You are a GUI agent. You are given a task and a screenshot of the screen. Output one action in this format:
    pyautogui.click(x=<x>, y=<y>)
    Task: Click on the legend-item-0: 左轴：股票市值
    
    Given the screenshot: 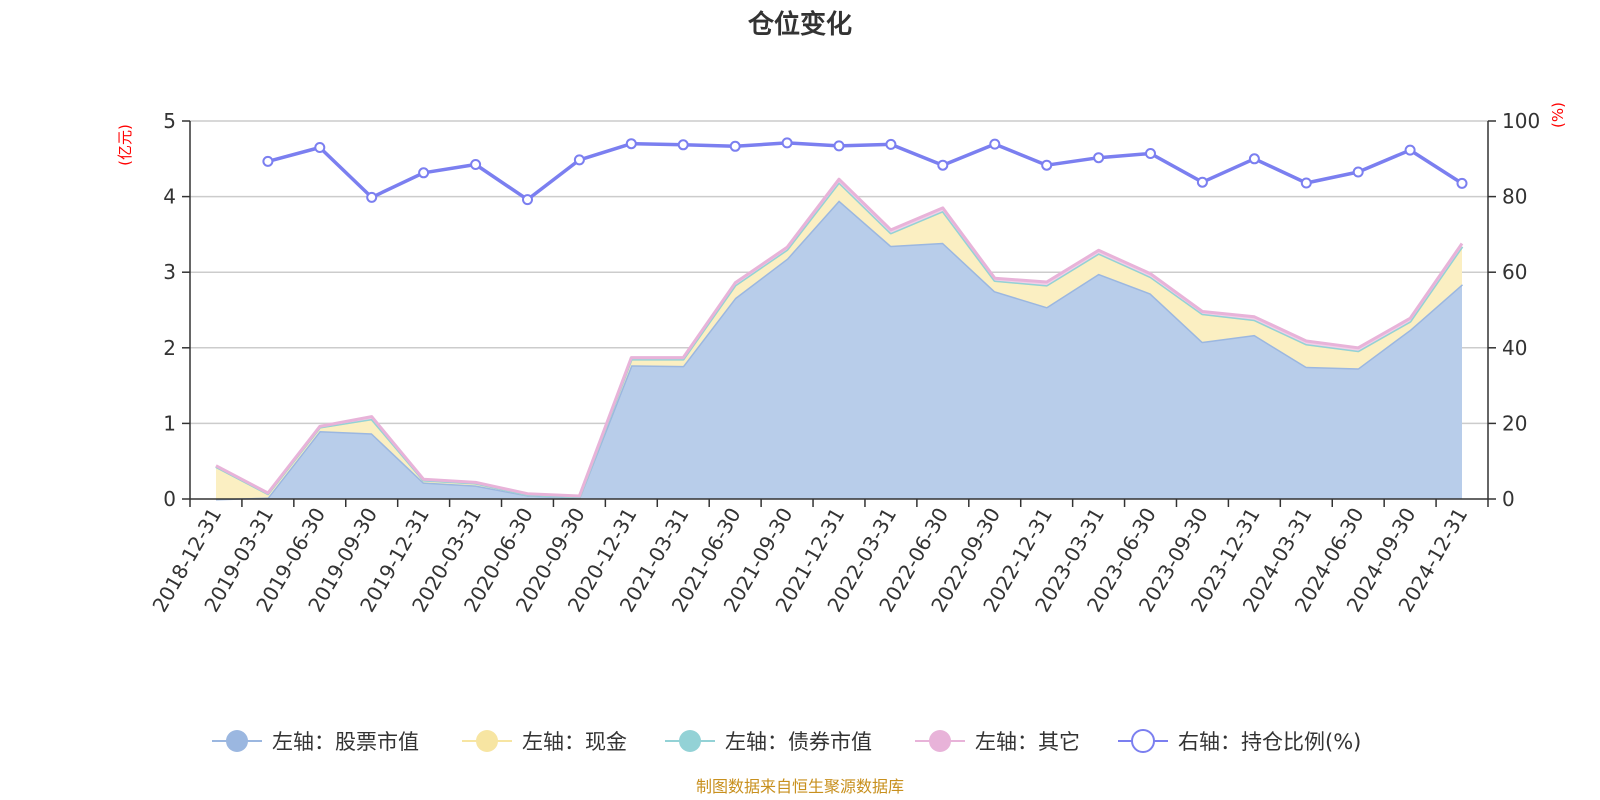 What is the action you would take?
    pyautogui.click(x=315, y=742)
    